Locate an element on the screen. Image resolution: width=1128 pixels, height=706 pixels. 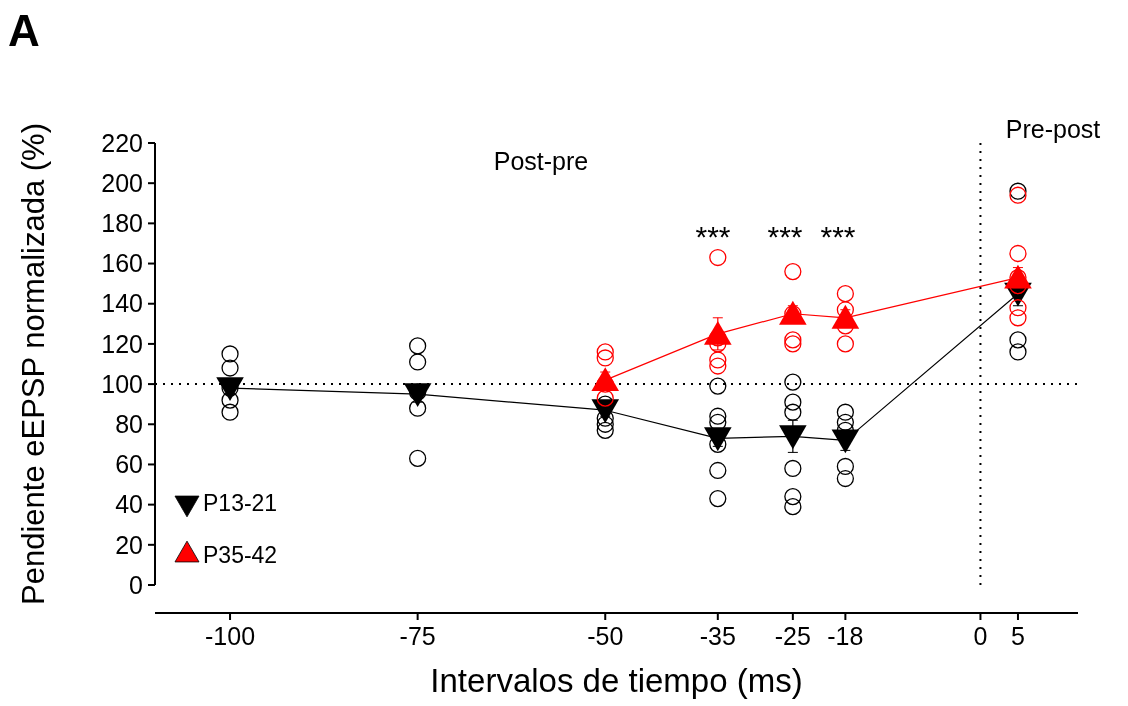
y-tick-label: 180 is located at coordinates (122, 223).